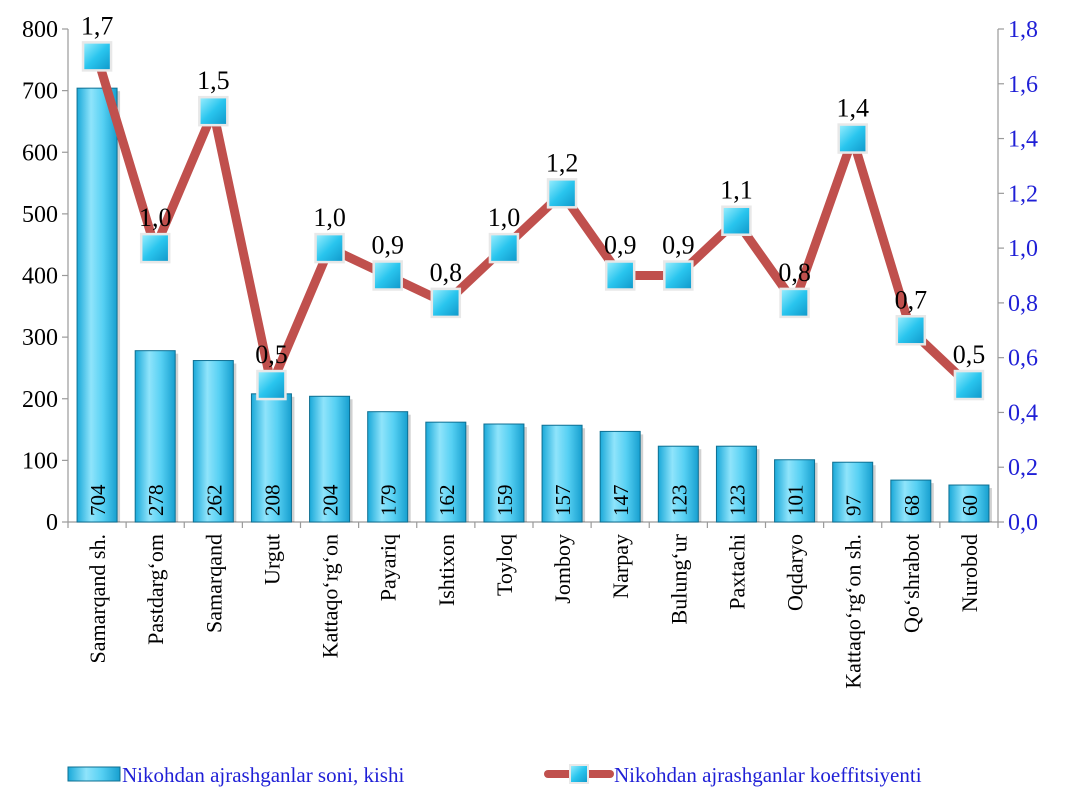 This screenshot has width=1065, height=799. What do you see at coordinates (562, 569) in the screenshot?
I see `x-tick-label: Jomboy` at bounding box center [562, 569].